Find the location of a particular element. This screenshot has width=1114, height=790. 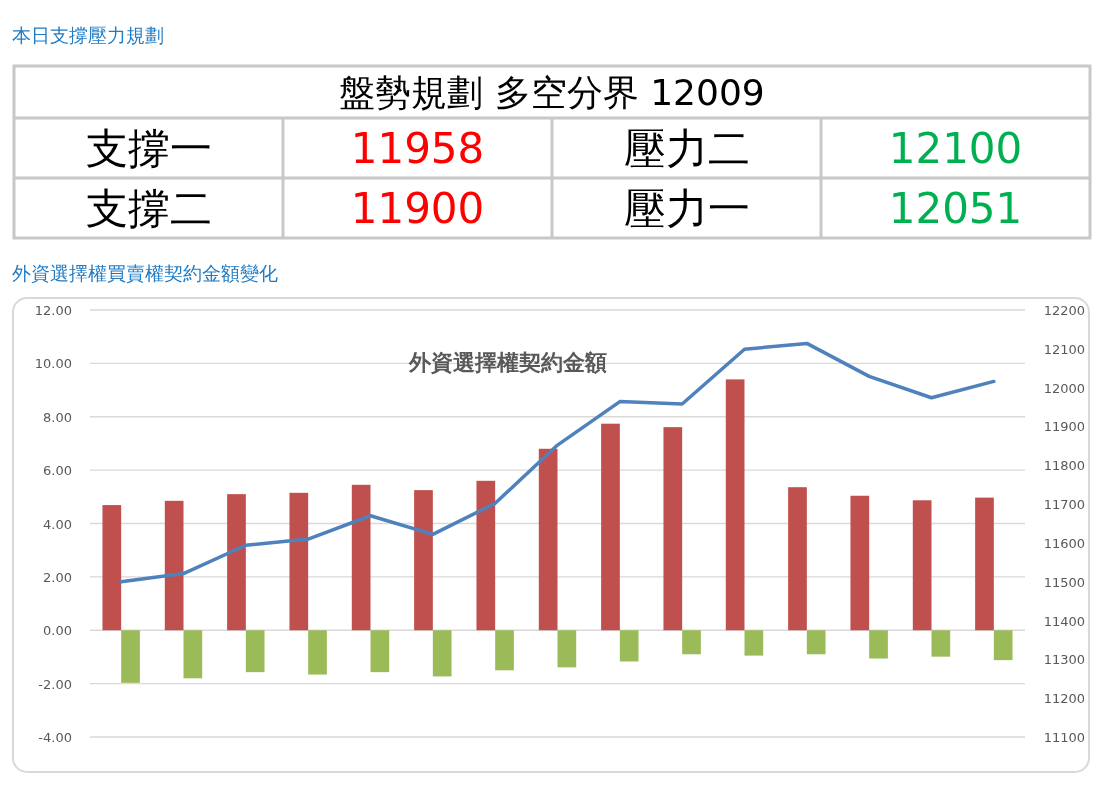

text: 12100 is located at coordinates (955, 148).